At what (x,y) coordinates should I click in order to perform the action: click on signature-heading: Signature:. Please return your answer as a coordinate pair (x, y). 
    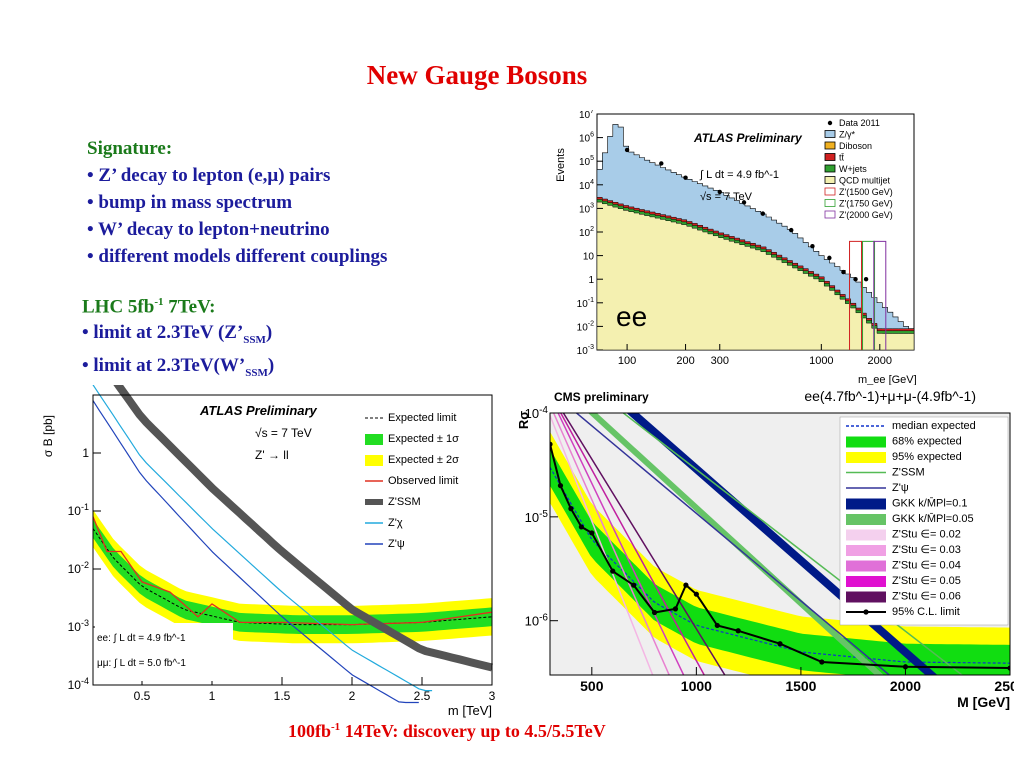
    Looking at the image, I should click on (130, 148).